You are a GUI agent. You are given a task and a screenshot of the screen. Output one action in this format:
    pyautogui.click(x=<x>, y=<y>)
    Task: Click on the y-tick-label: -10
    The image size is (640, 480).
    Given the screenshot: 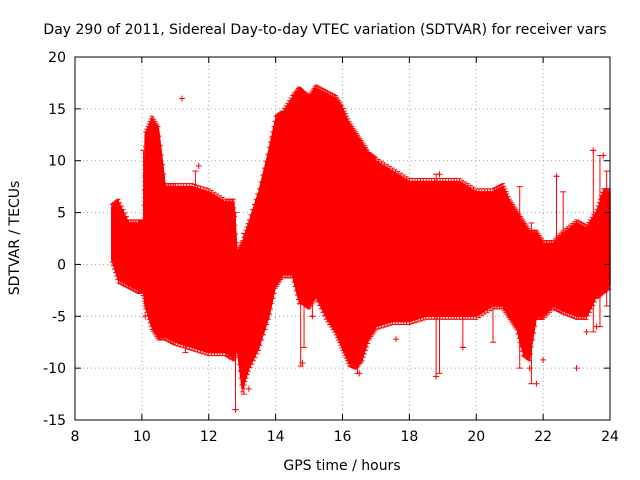 What is the action you would take?
    pyautogui.click(x=54, y=369)
    